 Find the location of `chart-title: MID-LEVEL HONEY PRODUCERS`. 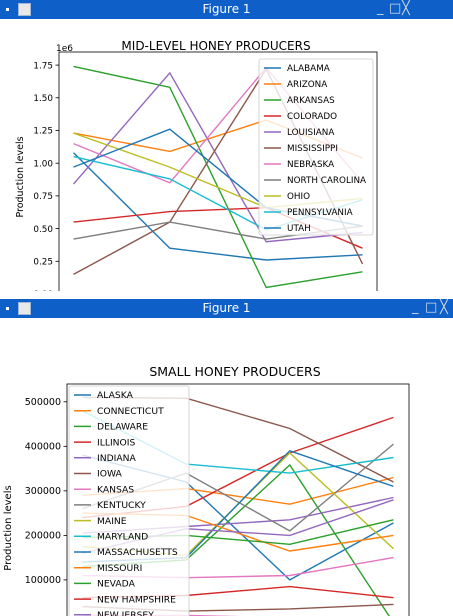

chart-title: MID-LEVEL HONEY PRODUCERS is located at coordinates (215, 46).